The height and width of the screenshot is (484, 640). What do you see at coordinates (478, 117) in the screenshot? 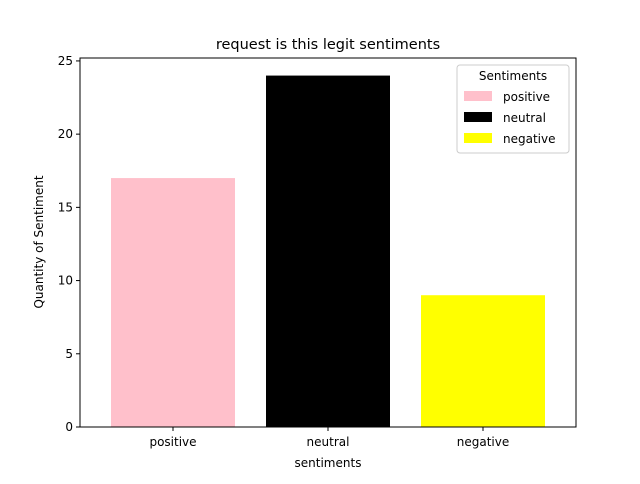
I see `legend-swatch-neutral` at bounding box center [478, 117].